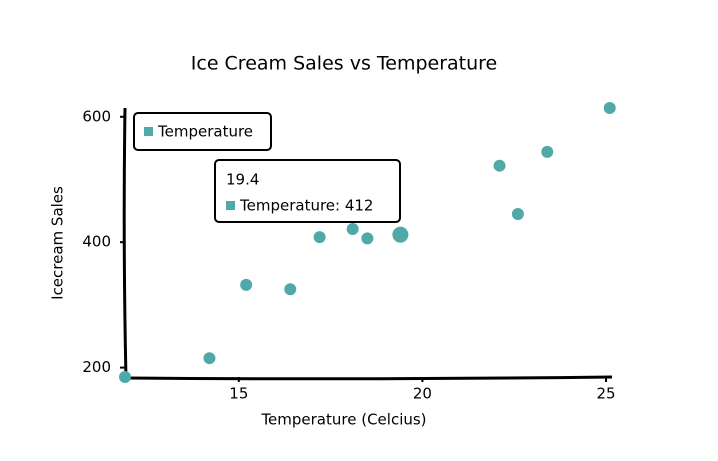  I want to click on legend-label: Temperature, so click(205, 132).